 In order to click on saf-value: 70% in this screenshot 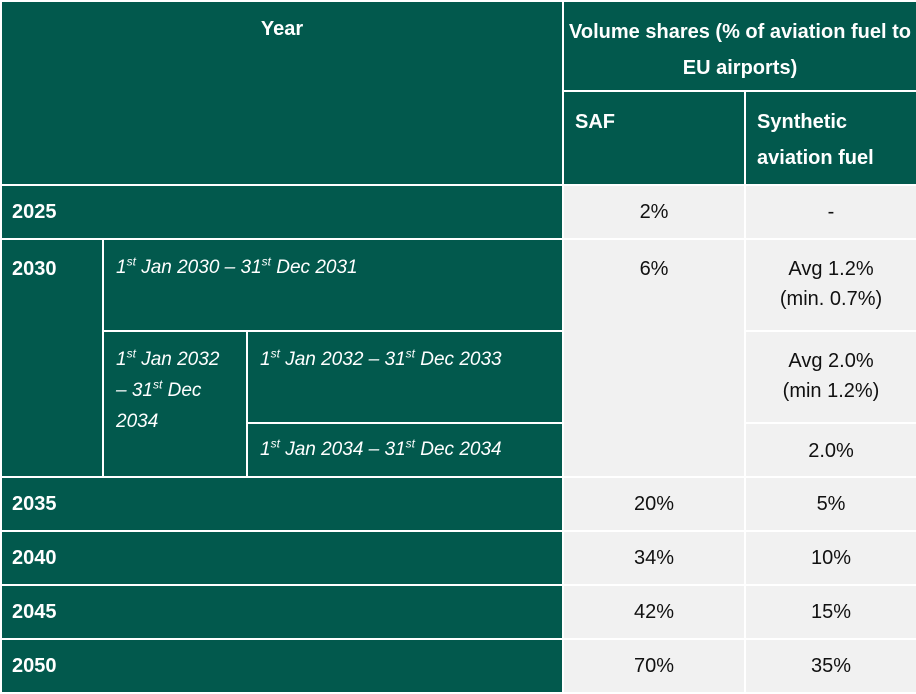, I will do `click(654, 666)`.